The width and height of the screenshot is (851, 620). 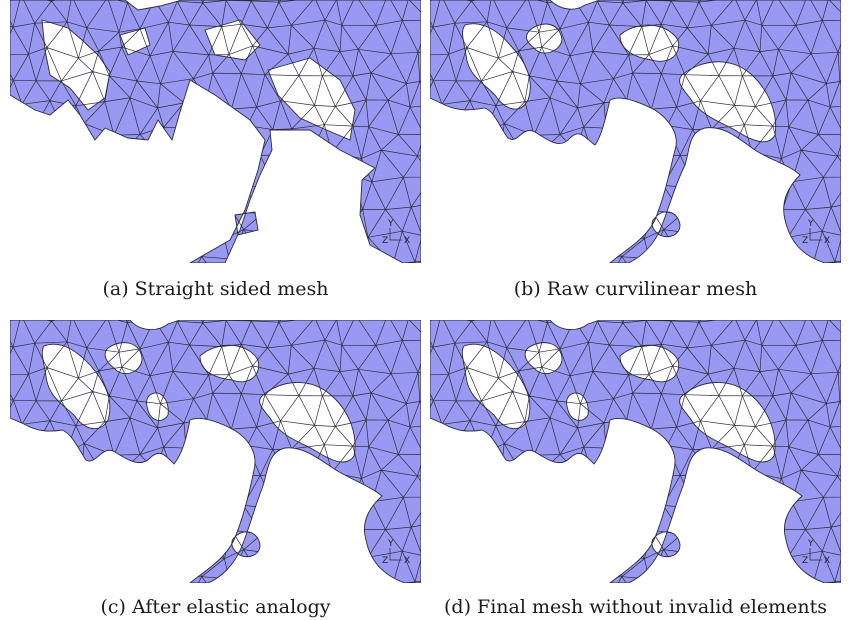 I want to click on caption-b: (b) Raw curvilinear mesh, so click(x=635, y=289).